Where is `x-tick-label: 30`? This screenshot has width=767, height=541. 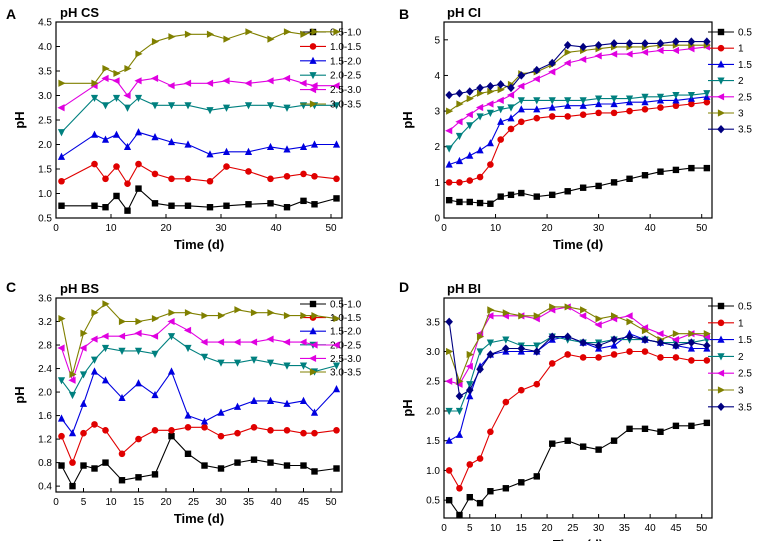
x-tick-label: 30 is located at coordinates (221, 502).